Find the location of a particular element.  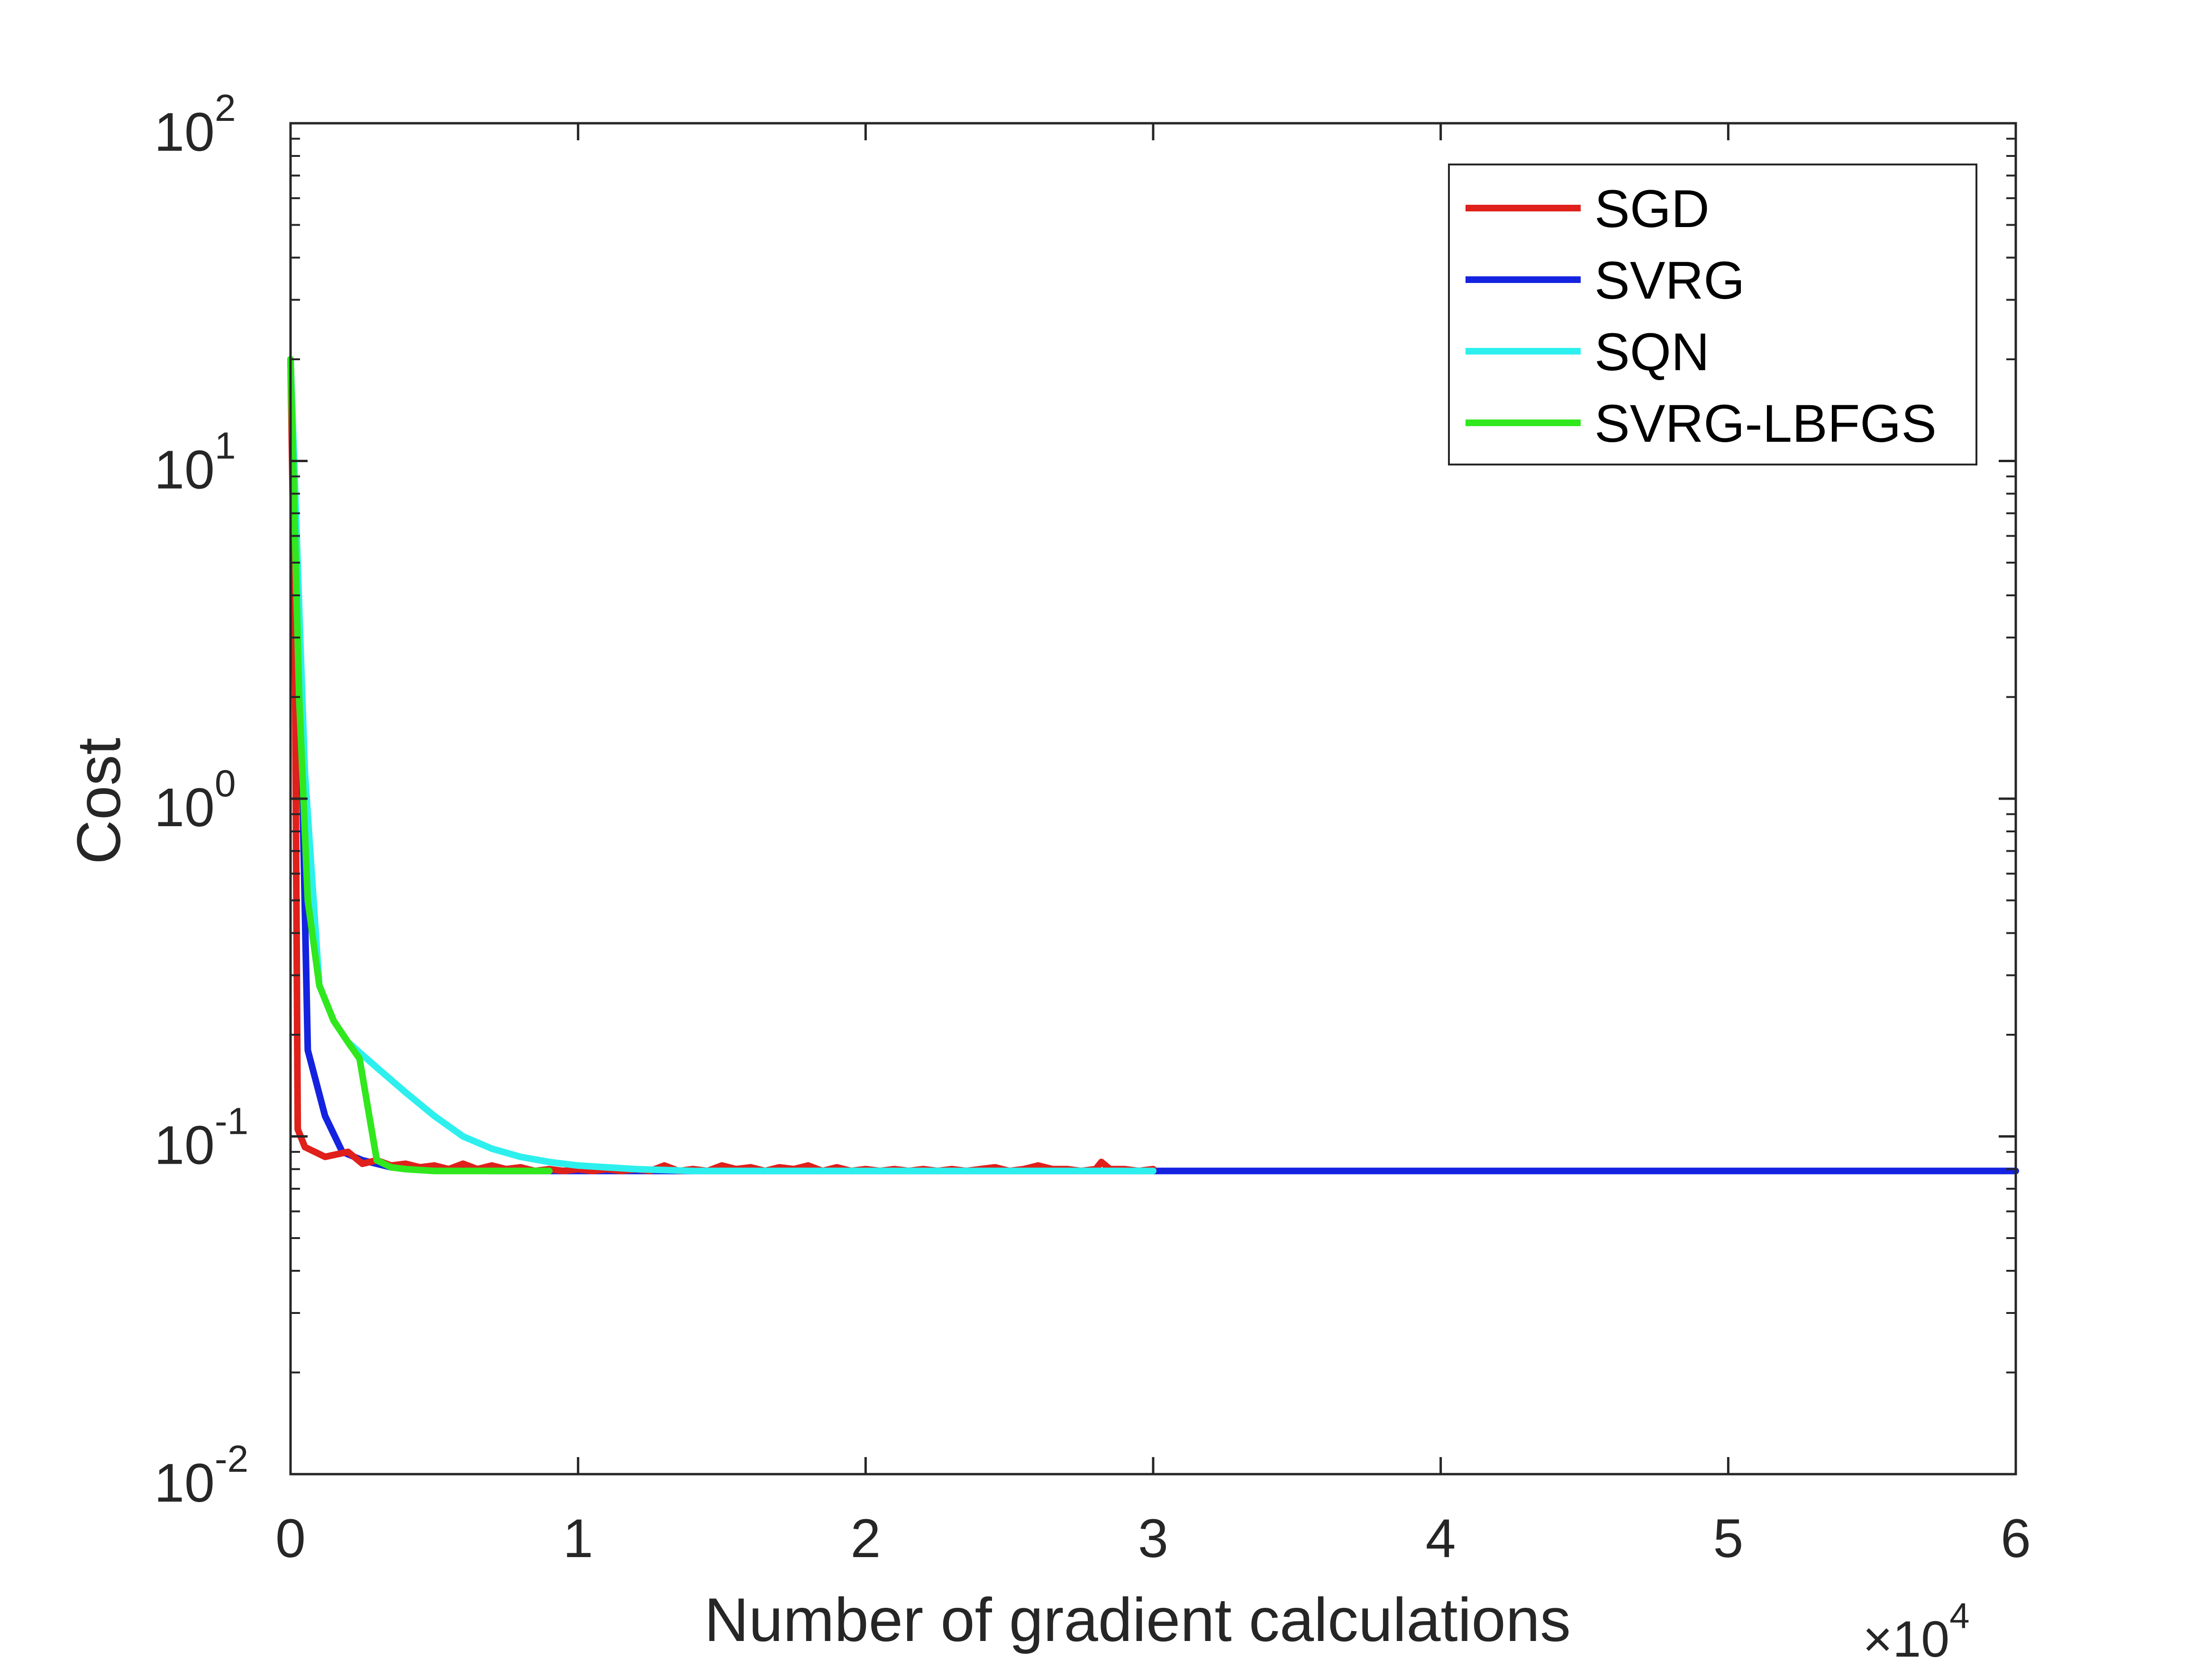

x-axis-multiplier: ×10⁴ is located at coordinates (1916, 1627).